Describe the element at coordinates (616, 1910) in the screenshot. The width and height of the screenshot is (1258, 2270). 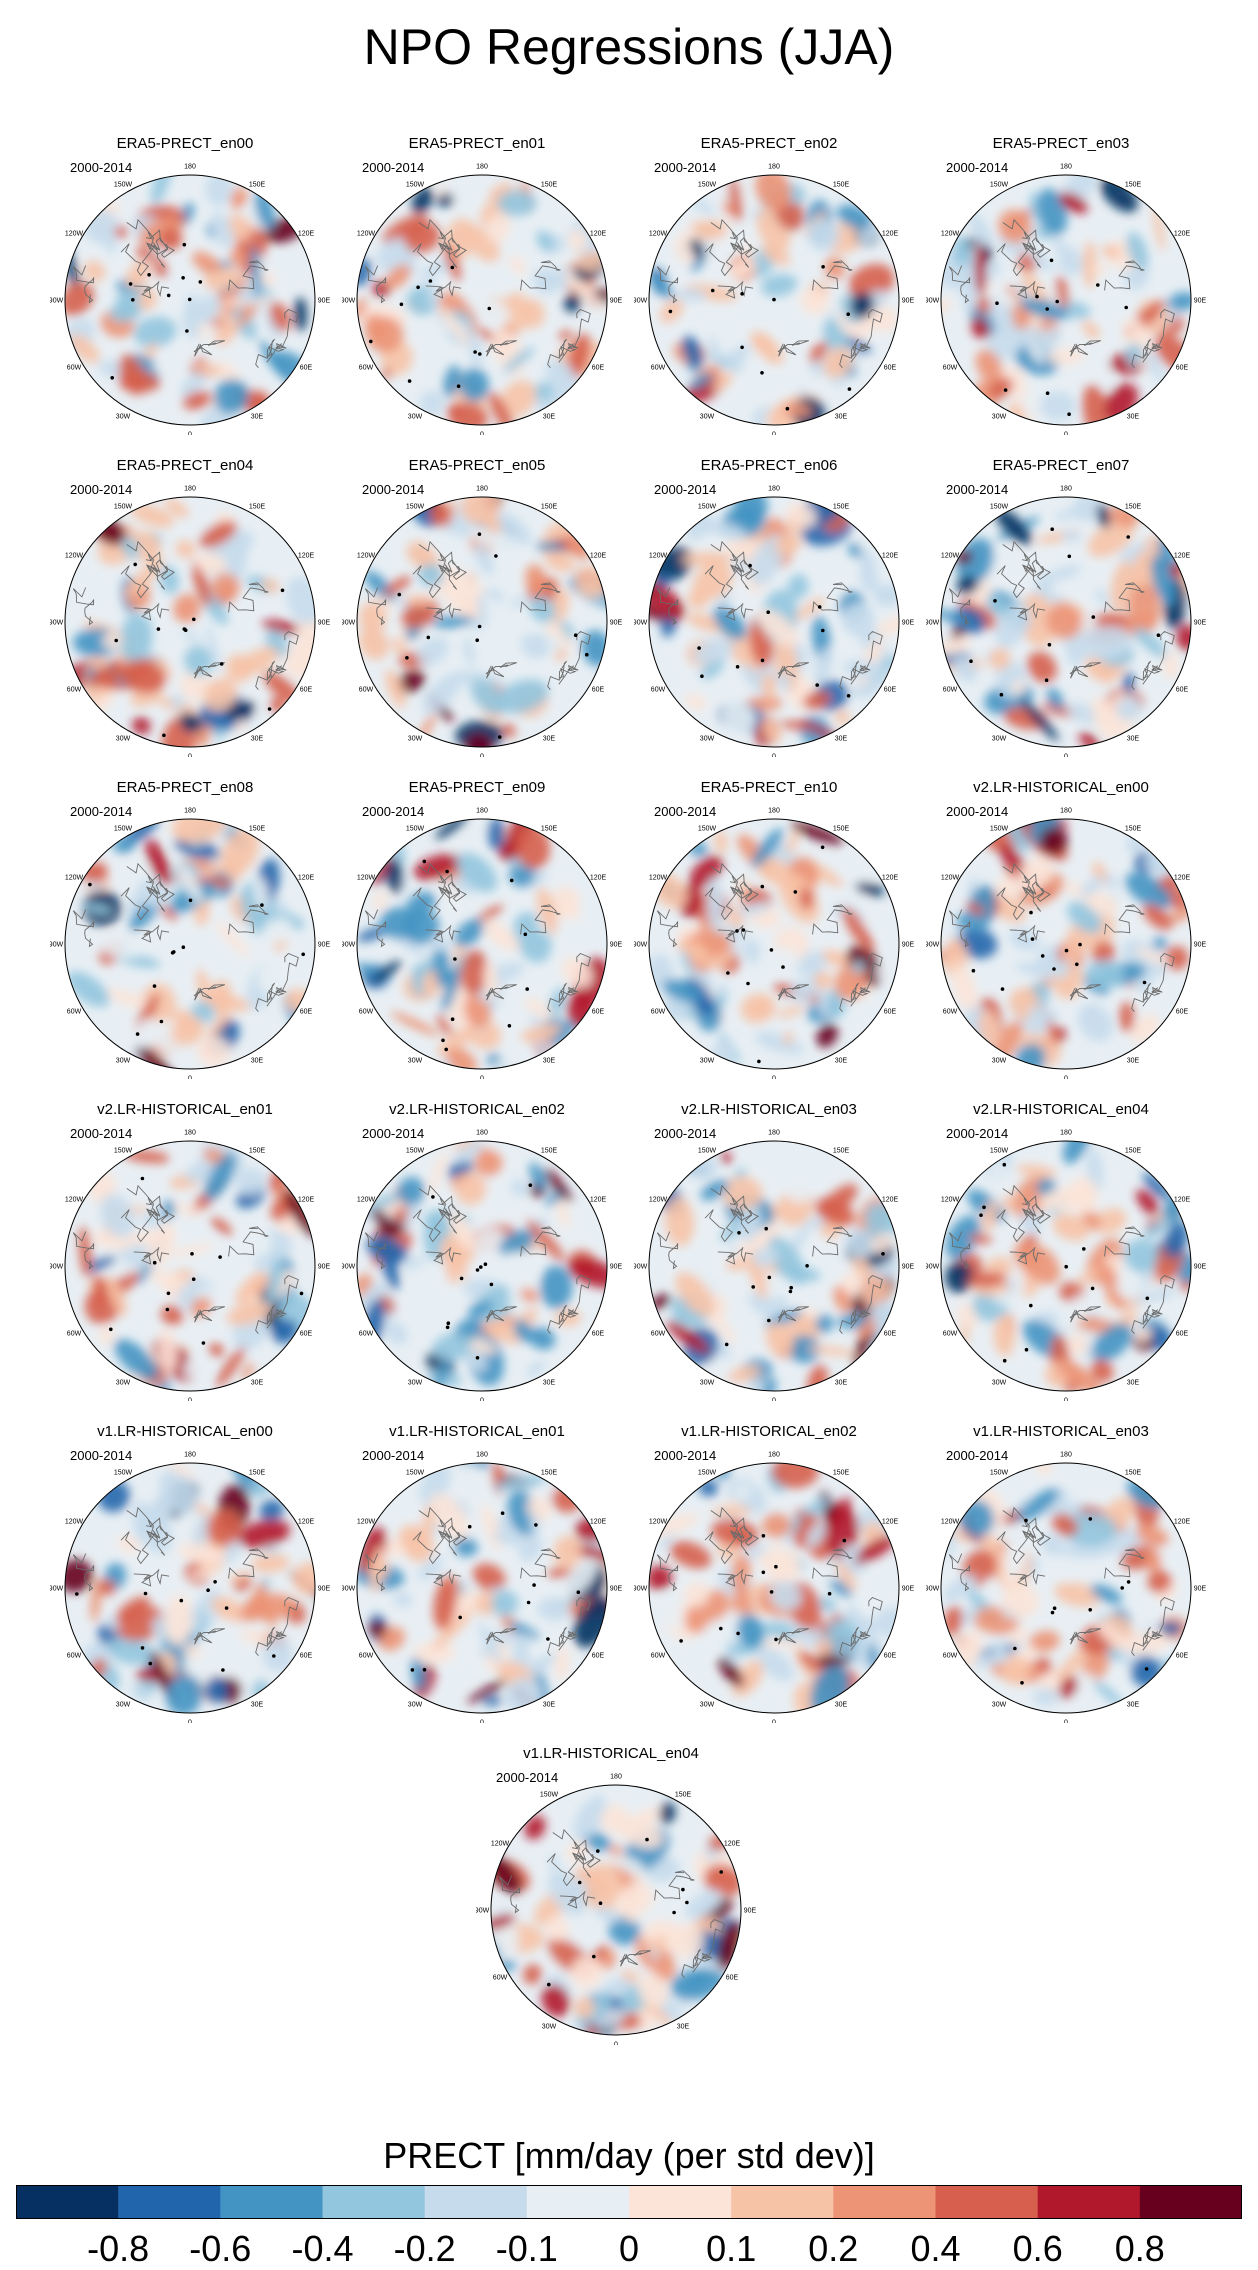
I see `map-background` at that location.